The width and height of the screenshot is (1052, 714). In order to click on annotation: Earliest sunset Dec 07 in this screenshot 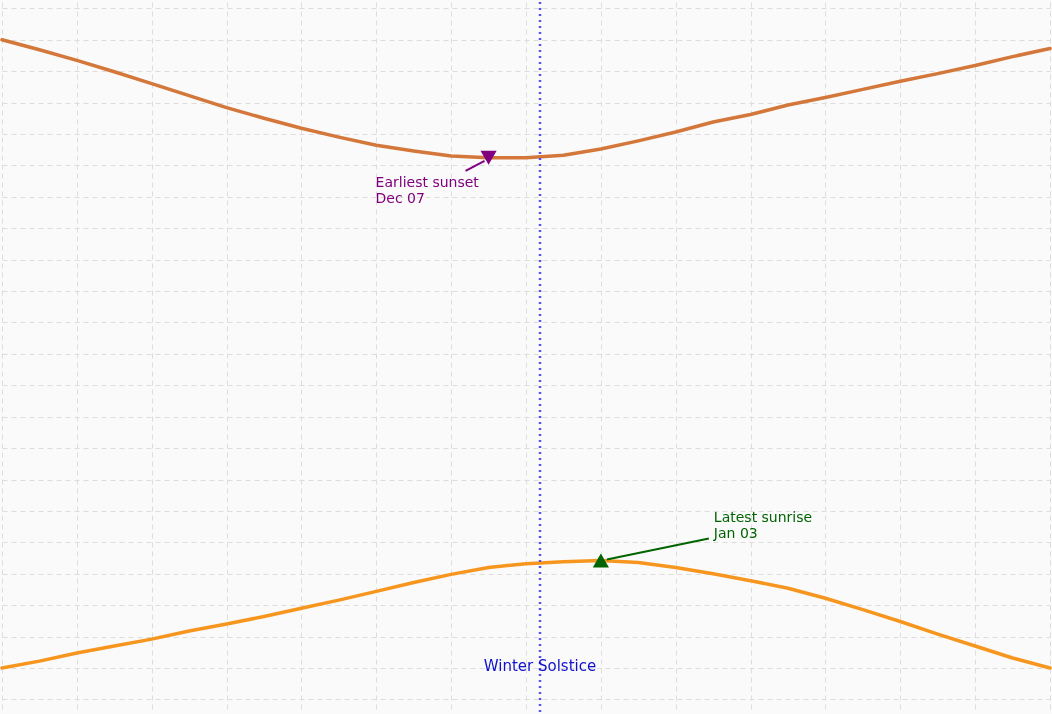, I will do `click(427, 189)`.